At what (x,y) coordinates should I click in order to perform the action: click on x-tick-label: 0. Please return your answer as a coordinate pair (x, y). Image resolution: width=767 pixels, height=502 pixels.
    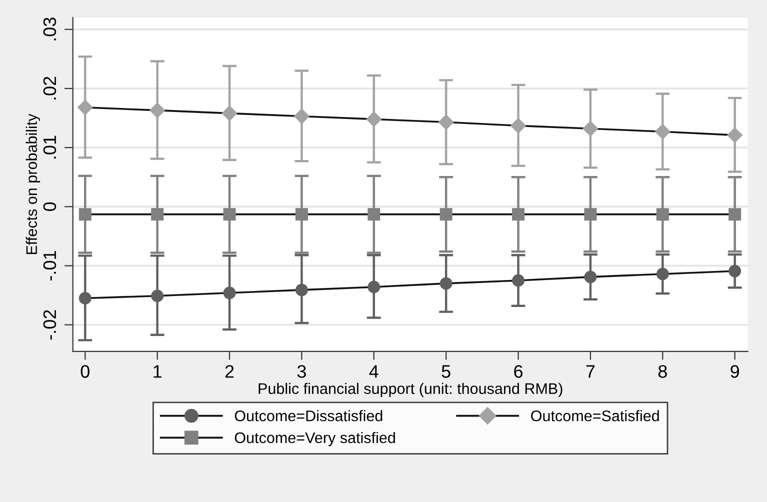
    Looking at the image, I should click on (85, 371).